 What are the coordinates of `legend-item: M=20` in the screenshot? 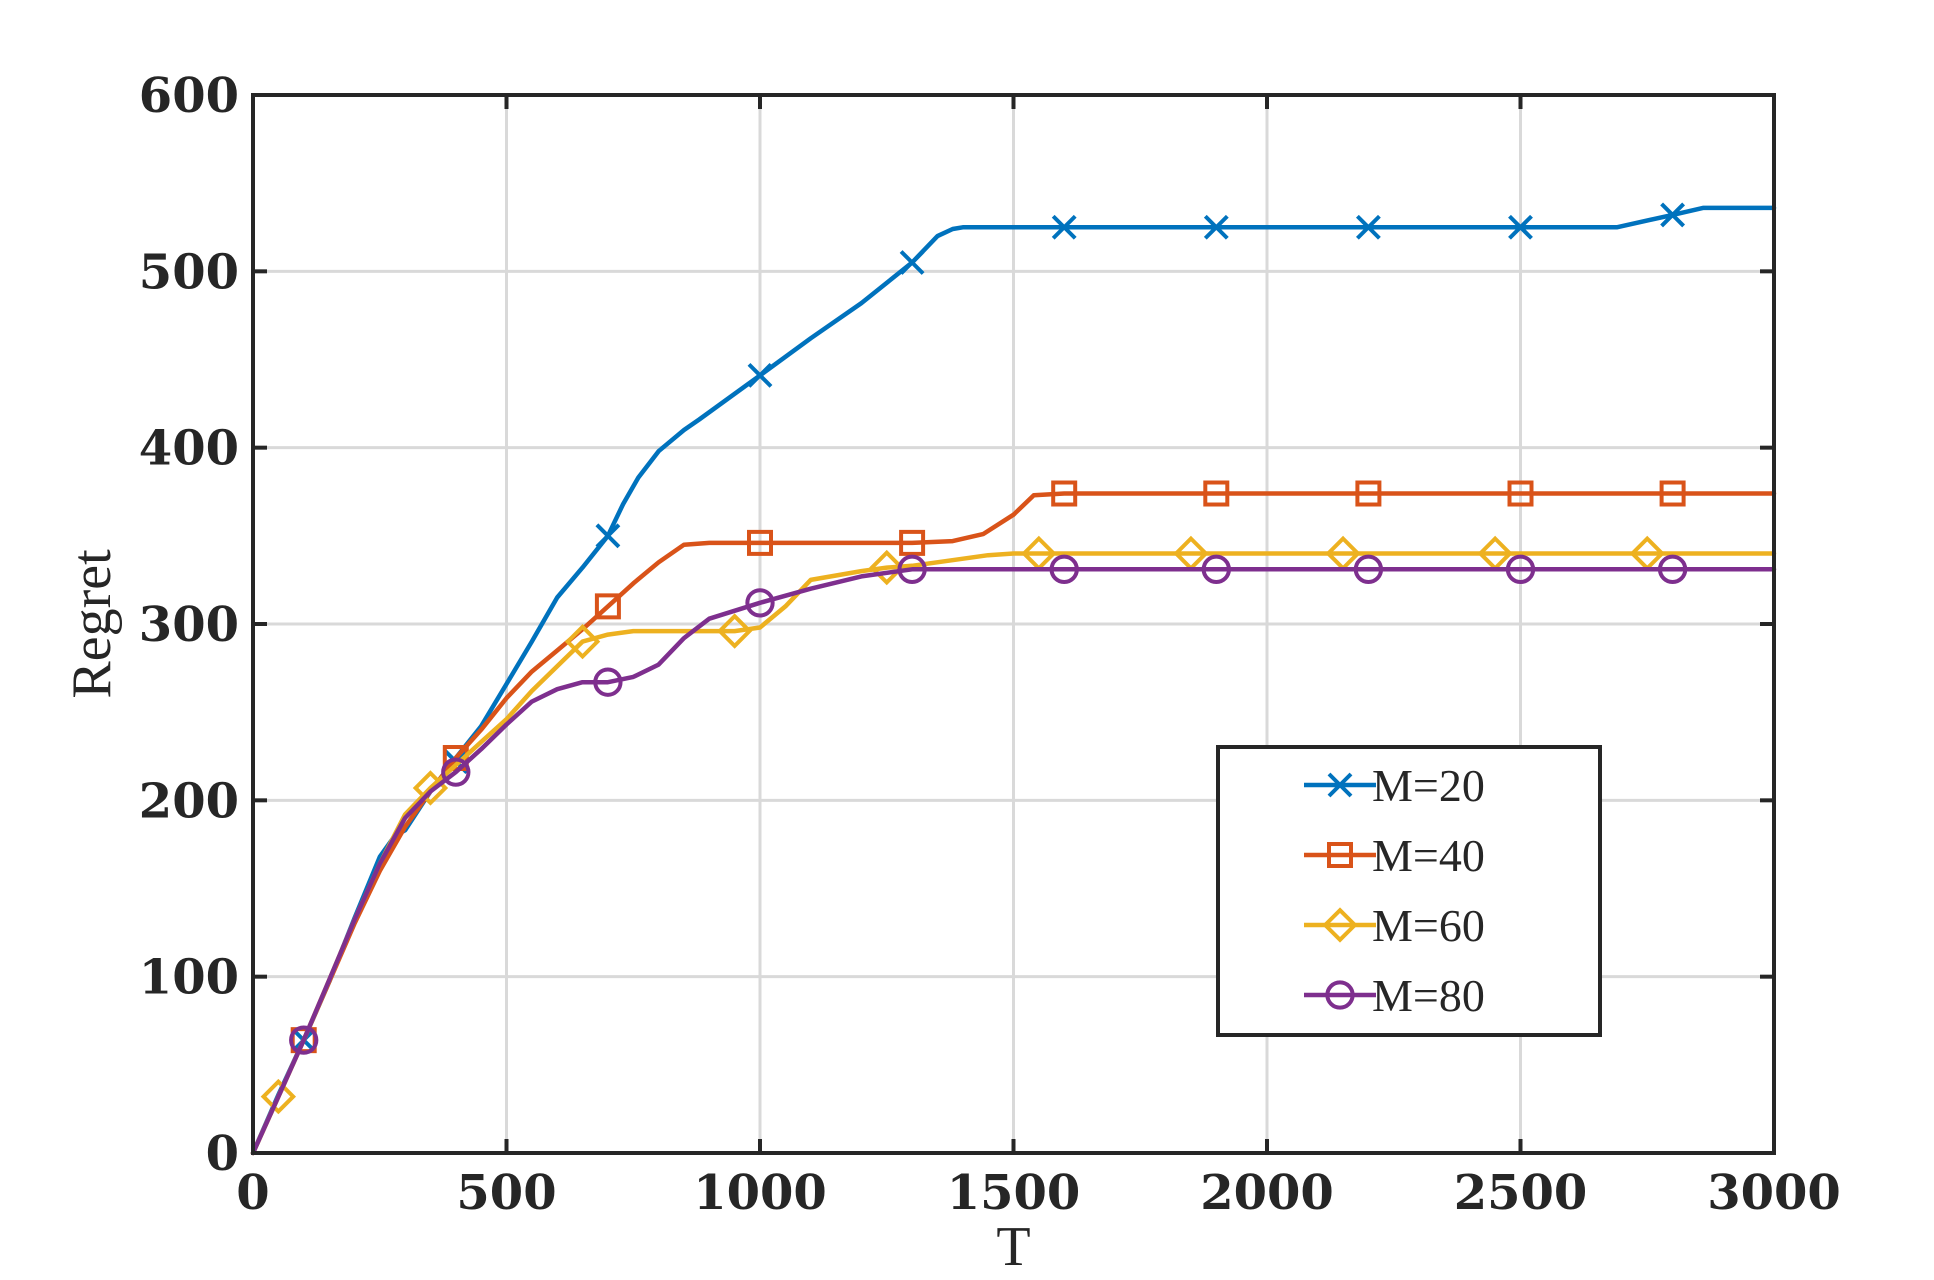 It's located at (1394, 785).